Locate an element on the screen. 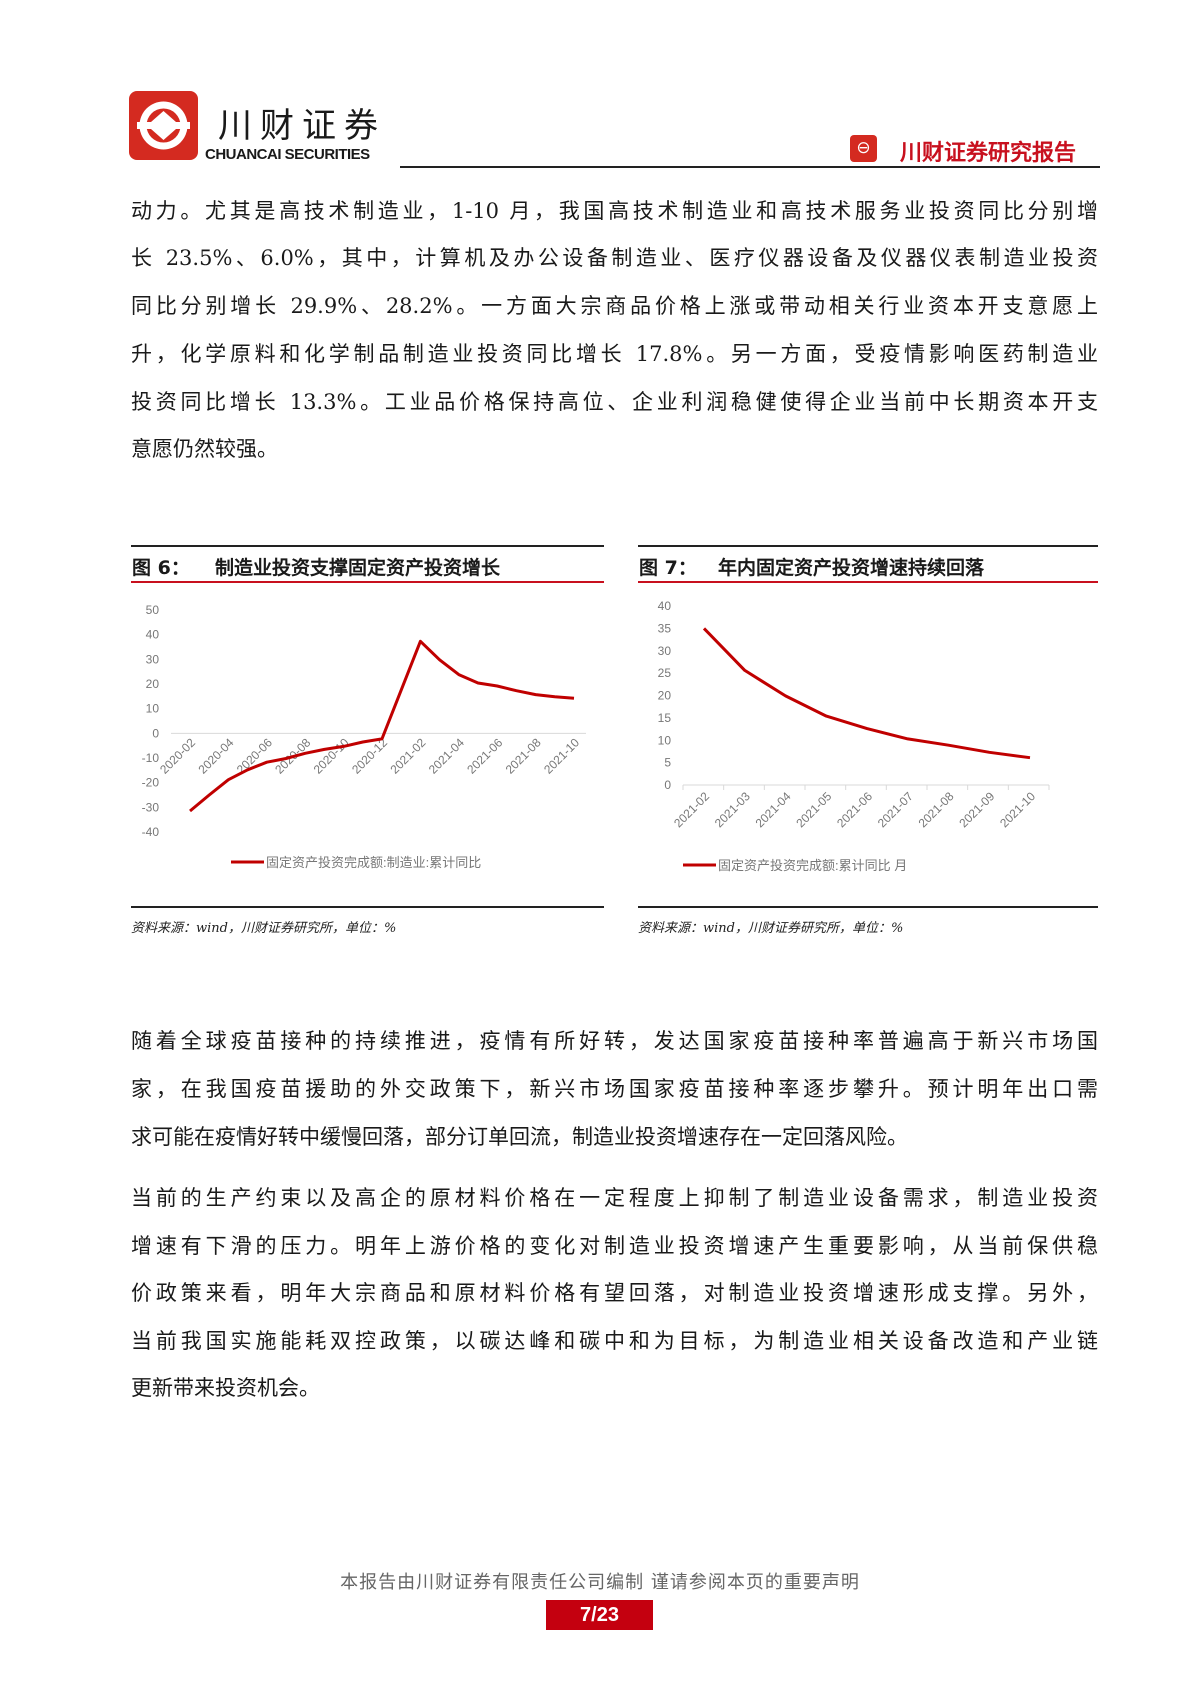 The height and width of the screenshot is (1698, 1200). brand-name-cn: 川财证券 is located at coordinates (302, 126).